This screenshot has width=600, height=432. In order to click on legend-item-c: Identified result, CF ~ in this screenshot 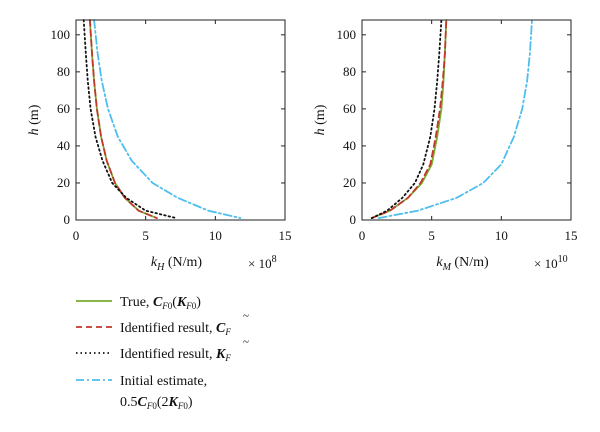, I will do `click(162, 323)`.